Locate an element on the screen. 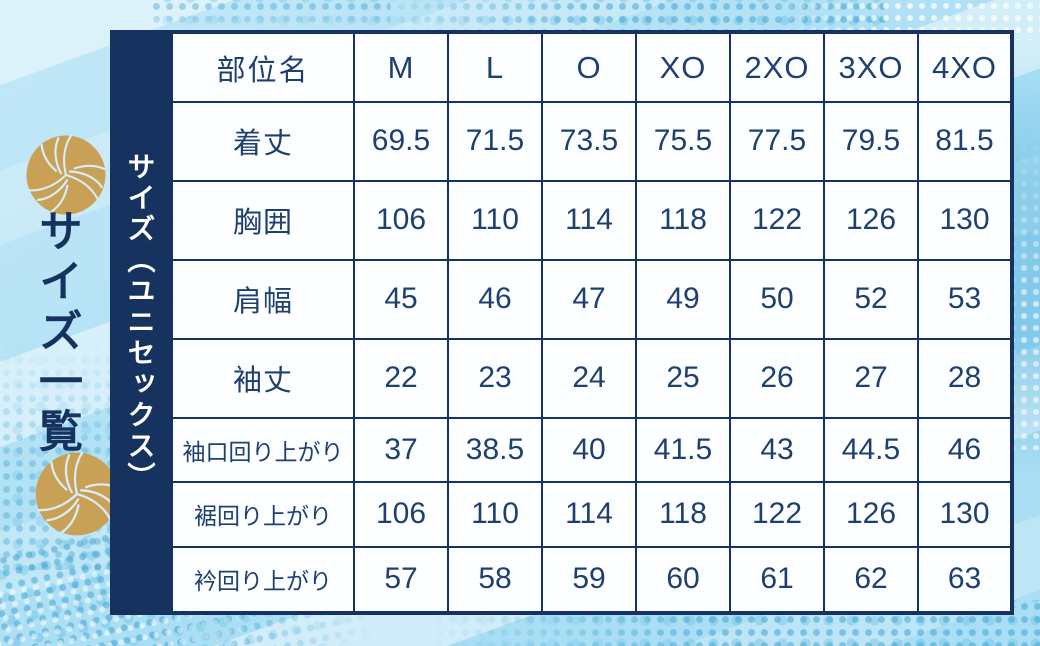 This screenshot has height=646, width=1040. cell-value: 44.5 is located at coordinates (871, 450).